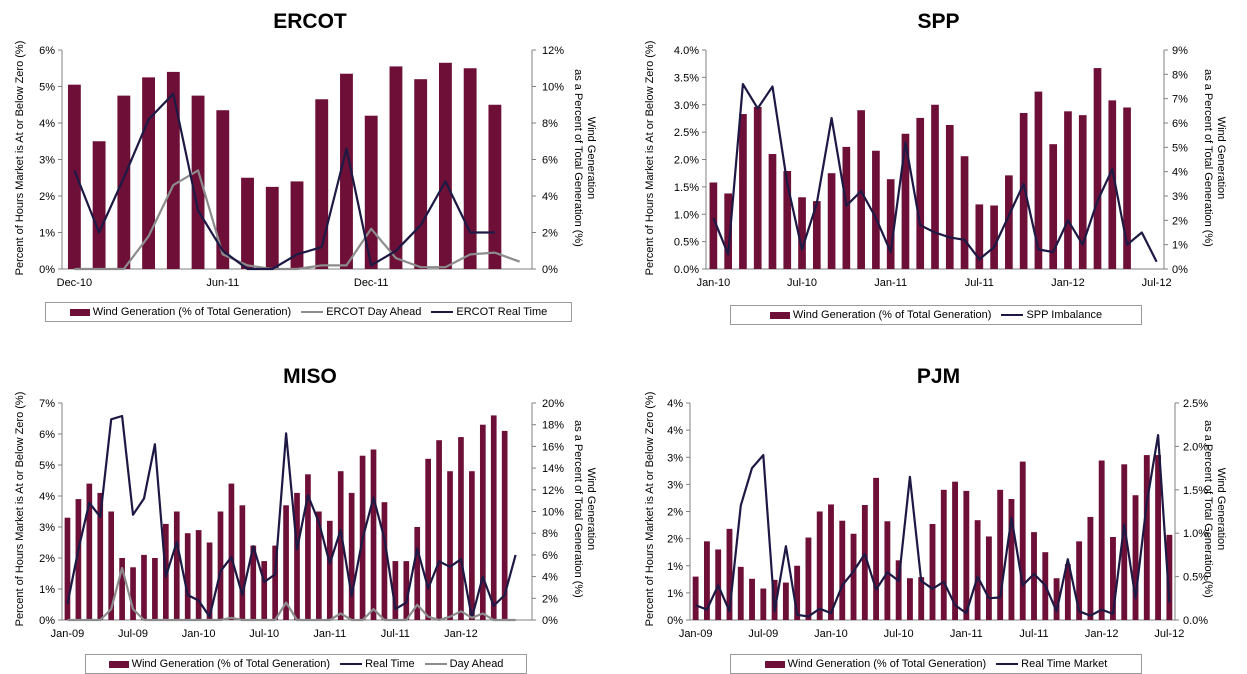 This screenshot has width=1247, height=674. I want to click on pjm-x-tick-label: Jul-11, so click(1033, 634).